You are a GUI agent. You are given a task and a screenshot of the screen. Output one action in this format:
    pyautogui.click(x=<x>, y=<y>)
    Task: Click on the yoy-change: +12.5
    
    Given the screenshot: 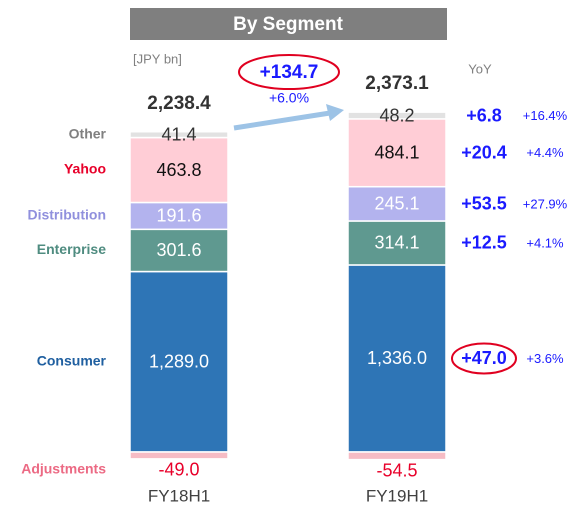 What is the action you would take?
    pyautogui.click(x=484, y=243)
    